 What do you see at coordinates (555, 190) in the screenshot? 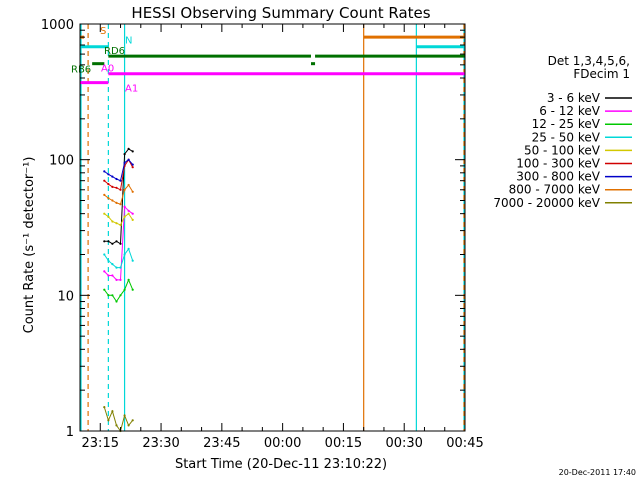
I see `legend-label-7: 800 - 7000 keV` at bounding box center [555, 190].